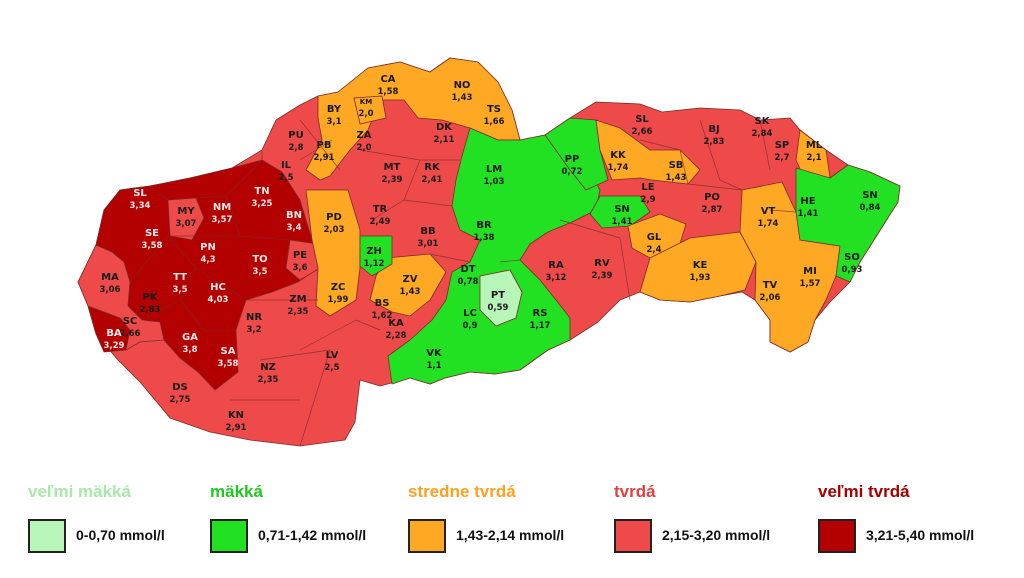 Image resolution: width=1024 pixels, height=578 pixels. I want to click on district-value: 2,5, so click(285, 178).